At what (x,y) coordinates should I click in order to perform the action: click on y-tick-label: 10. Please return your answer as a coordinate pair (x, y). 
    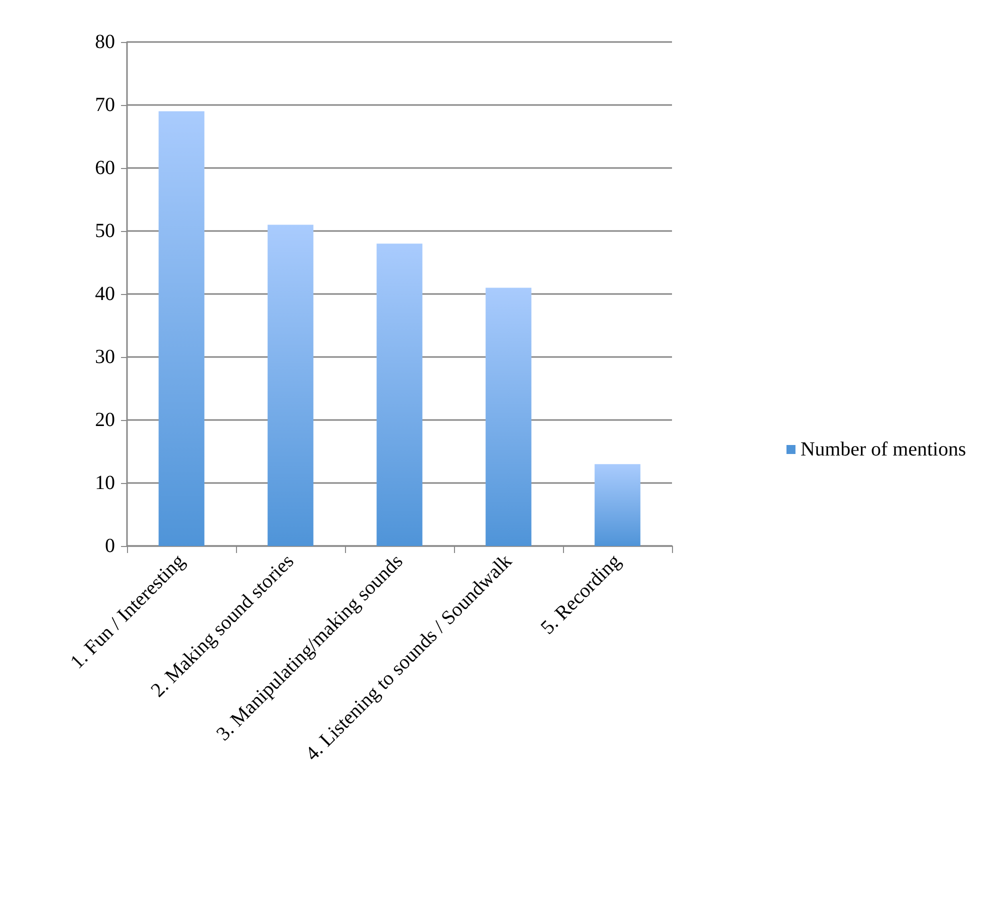
    Looking at the image, I should click on (105, 483).